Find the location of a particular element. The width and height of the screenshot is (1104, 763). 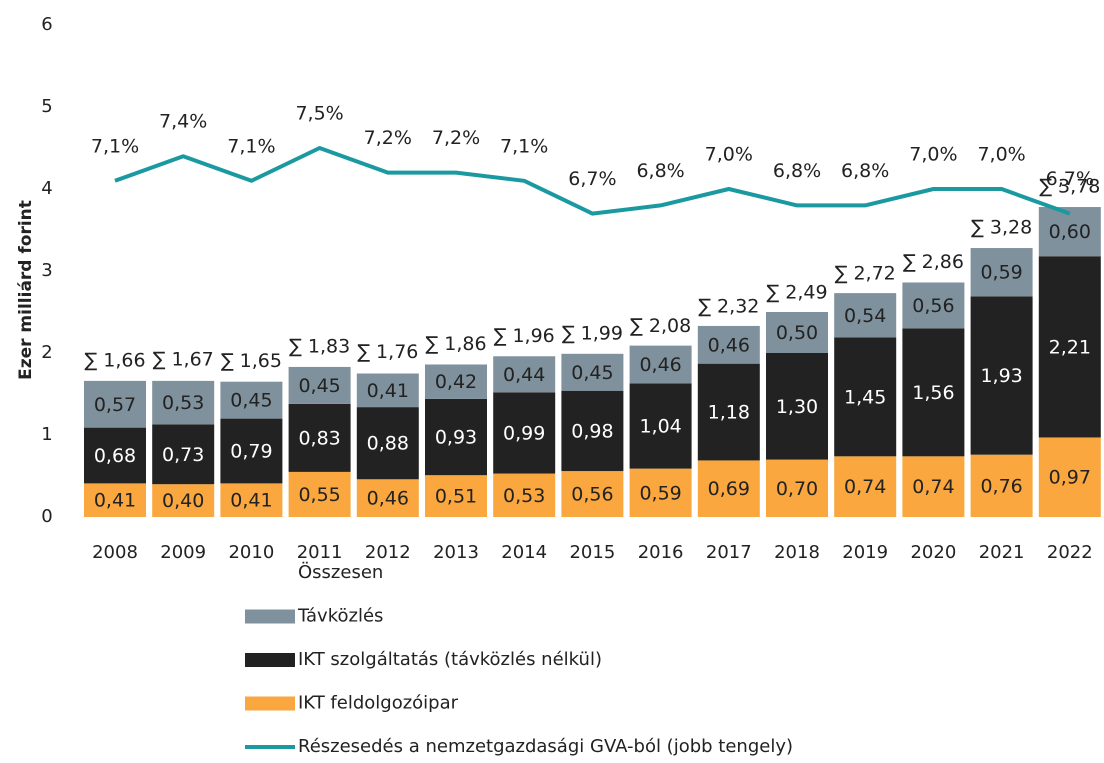

data-label: 0,57 is located at coordinates (115, 405).